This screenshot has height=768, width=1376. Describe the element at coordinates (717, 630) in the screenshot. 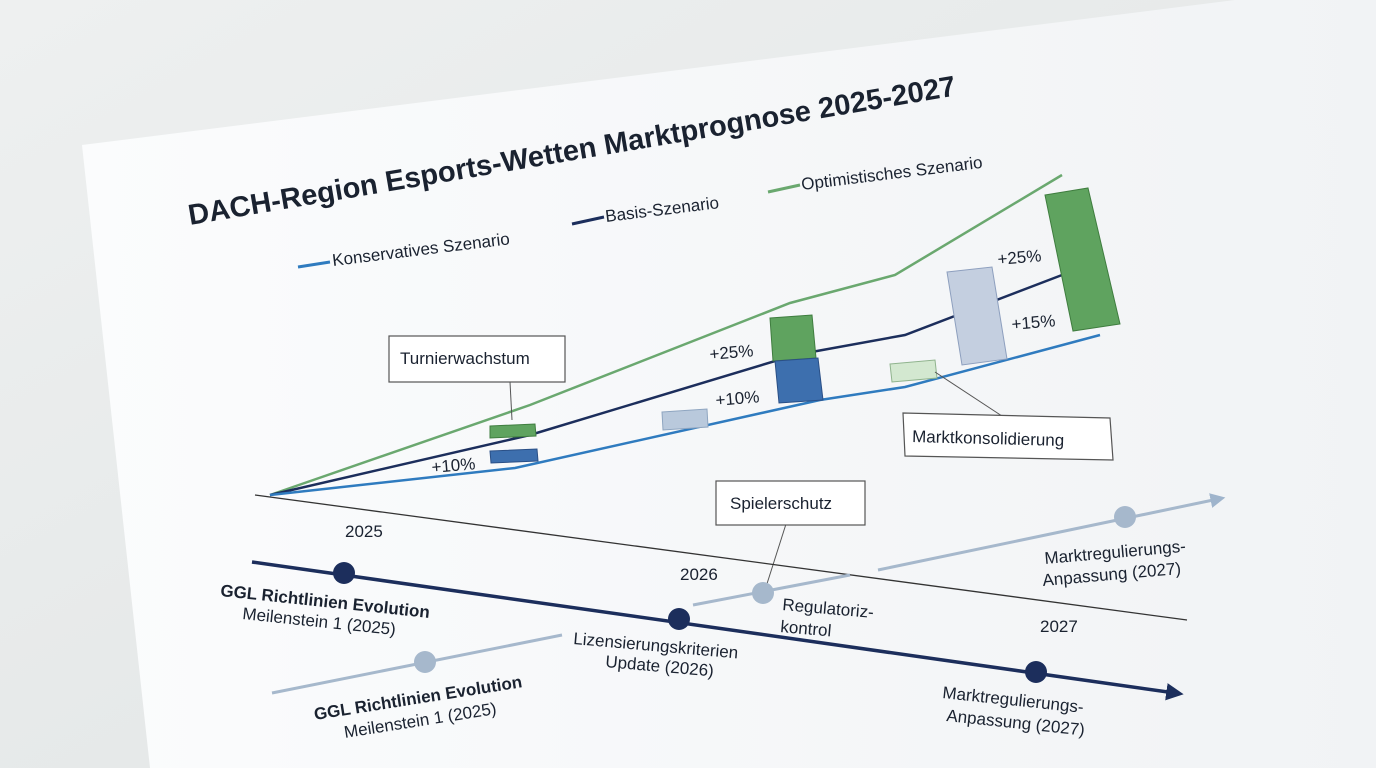

I see `timeline` at that location.